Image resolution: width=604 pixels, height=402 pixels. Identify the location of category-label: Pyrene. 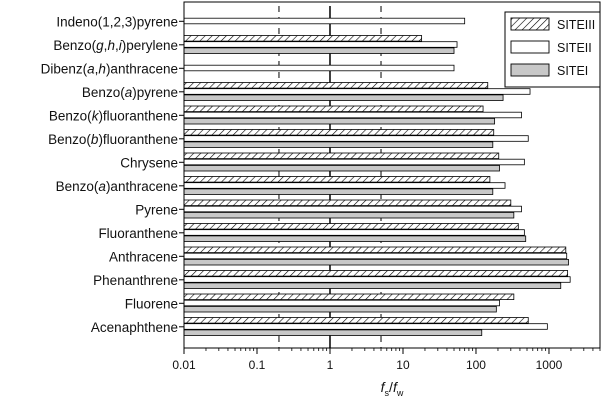
(156, 209).